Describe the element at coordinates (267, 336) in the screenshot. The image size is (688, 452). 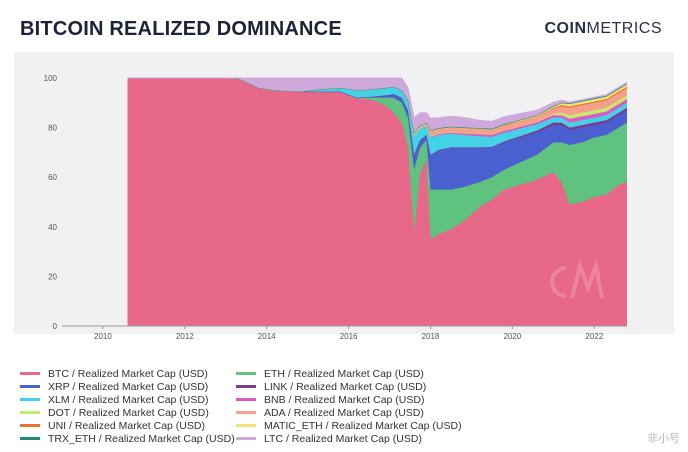
I see `x-tick-label-2: 2014` at that location.